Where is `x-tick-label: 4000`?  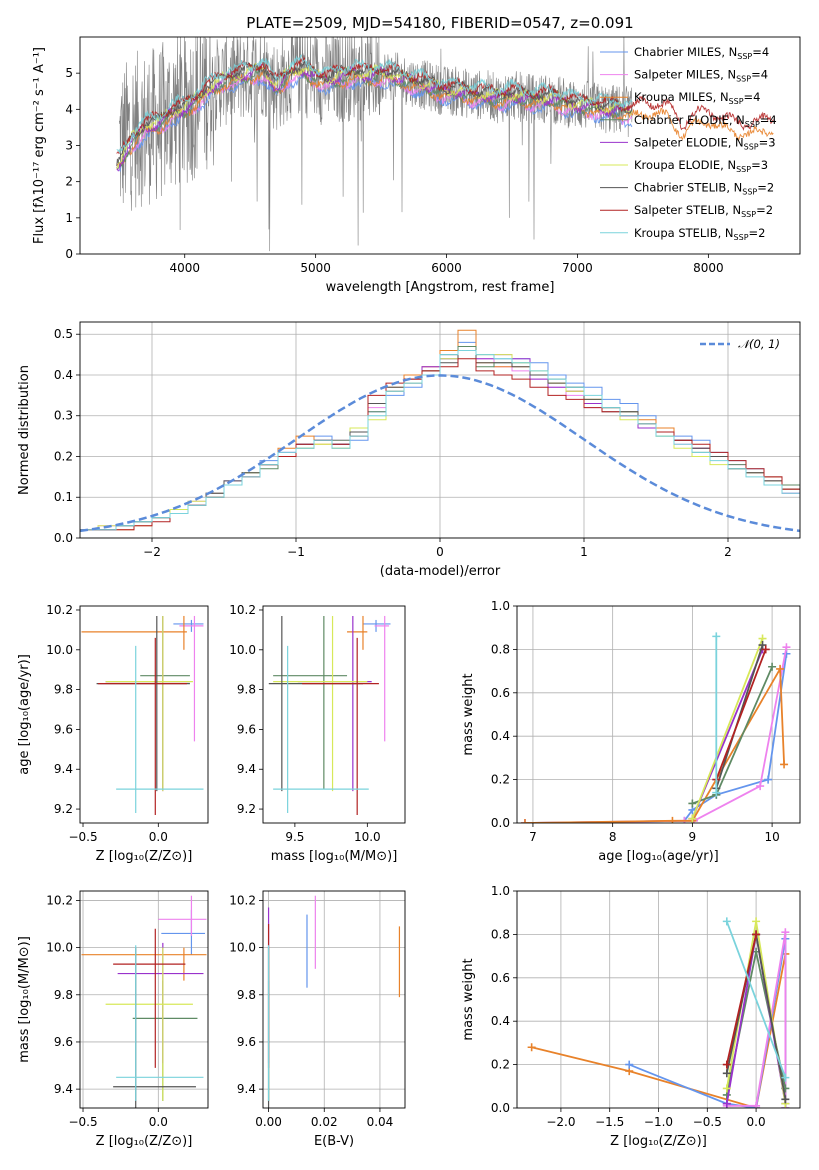
x-tick-label: 4000 is located at coordinates (184, 268).